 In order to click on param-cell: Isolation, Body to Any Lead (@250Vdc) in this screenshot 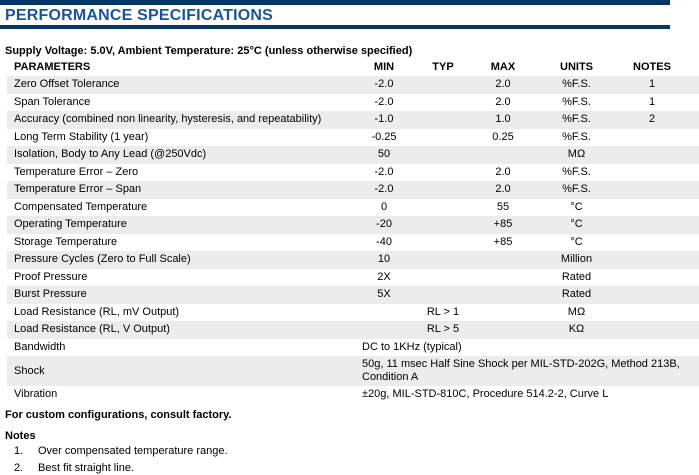, I will do `click(110, 154)`.